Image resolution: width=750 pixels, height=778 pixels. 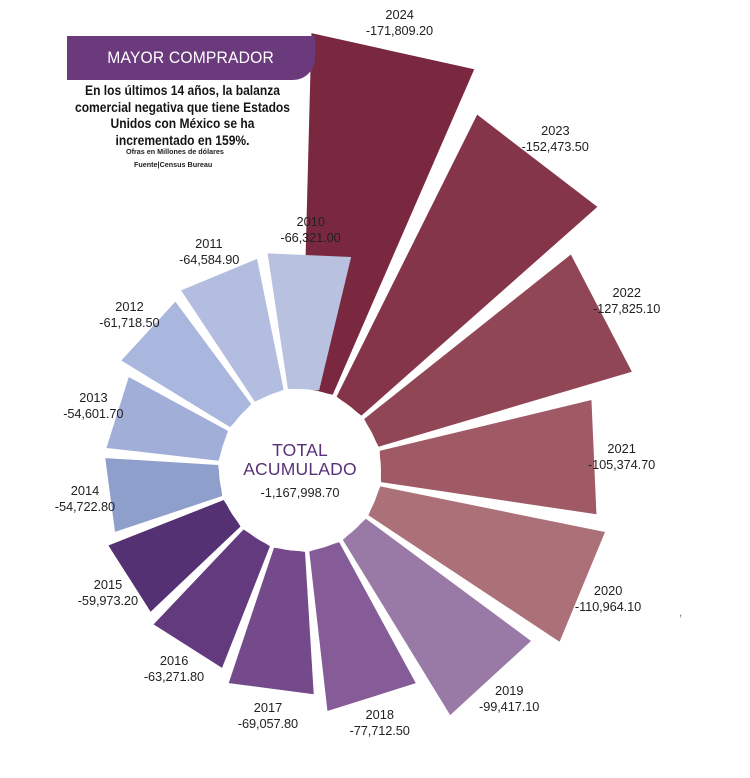 What do you see at coordinates (164, 495) in the screenshot?
I see `bar-2014` at bounding box center [164, 495].